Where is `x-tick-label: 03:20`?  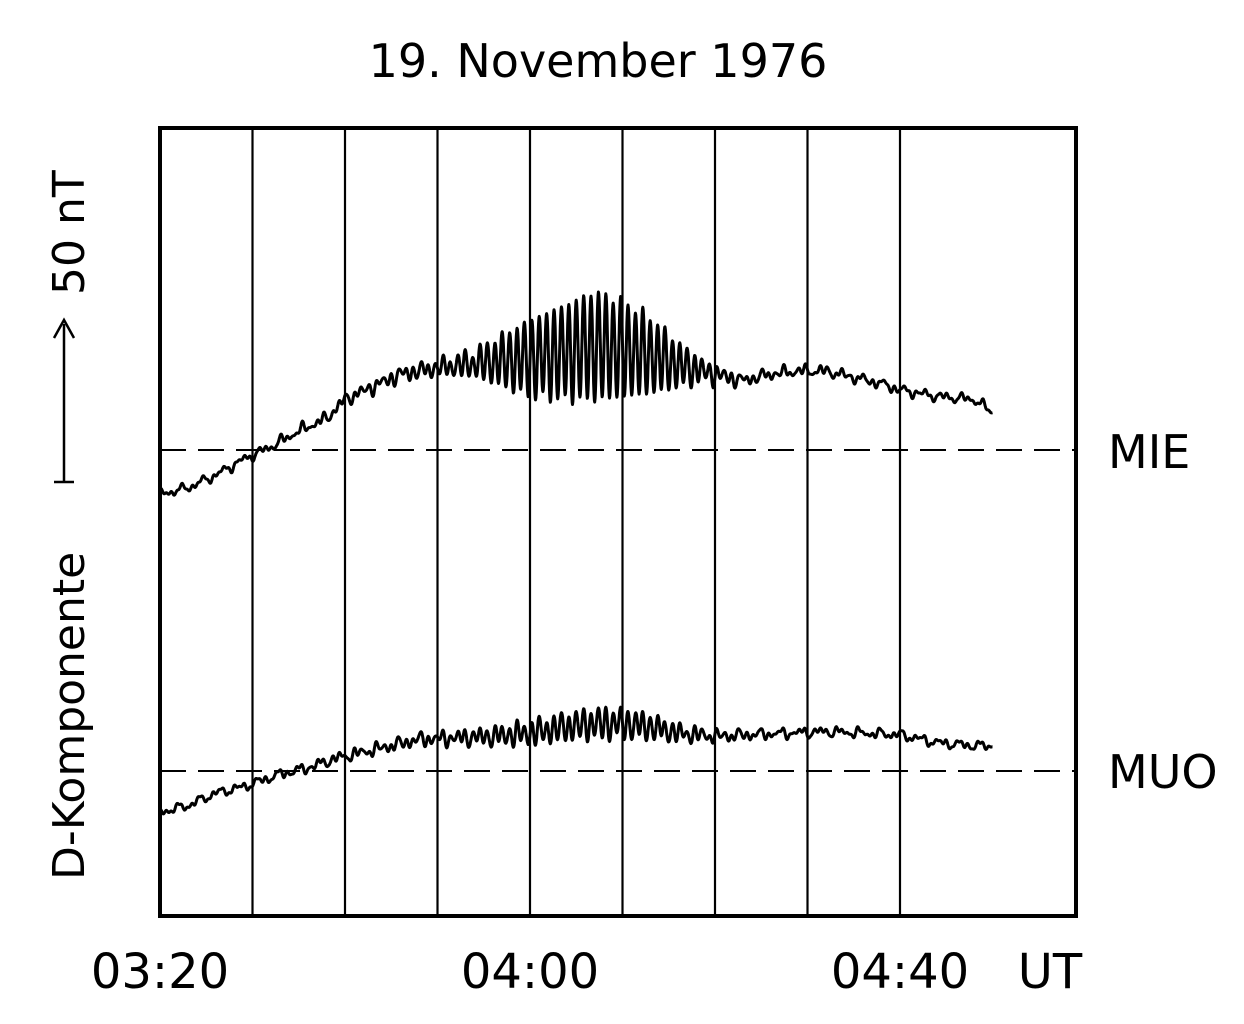 x-tick-label: 03:20 is located at coordinates (160, 972).